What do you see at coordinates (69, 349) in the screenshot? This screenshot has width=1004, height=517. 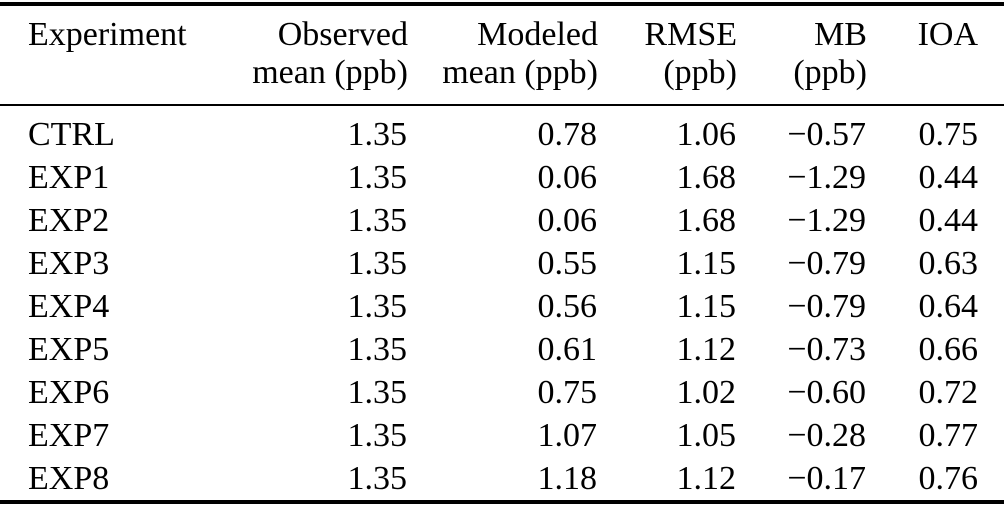 I see `experiment-name-cell: EXP5` at bounding box center [69, 349].